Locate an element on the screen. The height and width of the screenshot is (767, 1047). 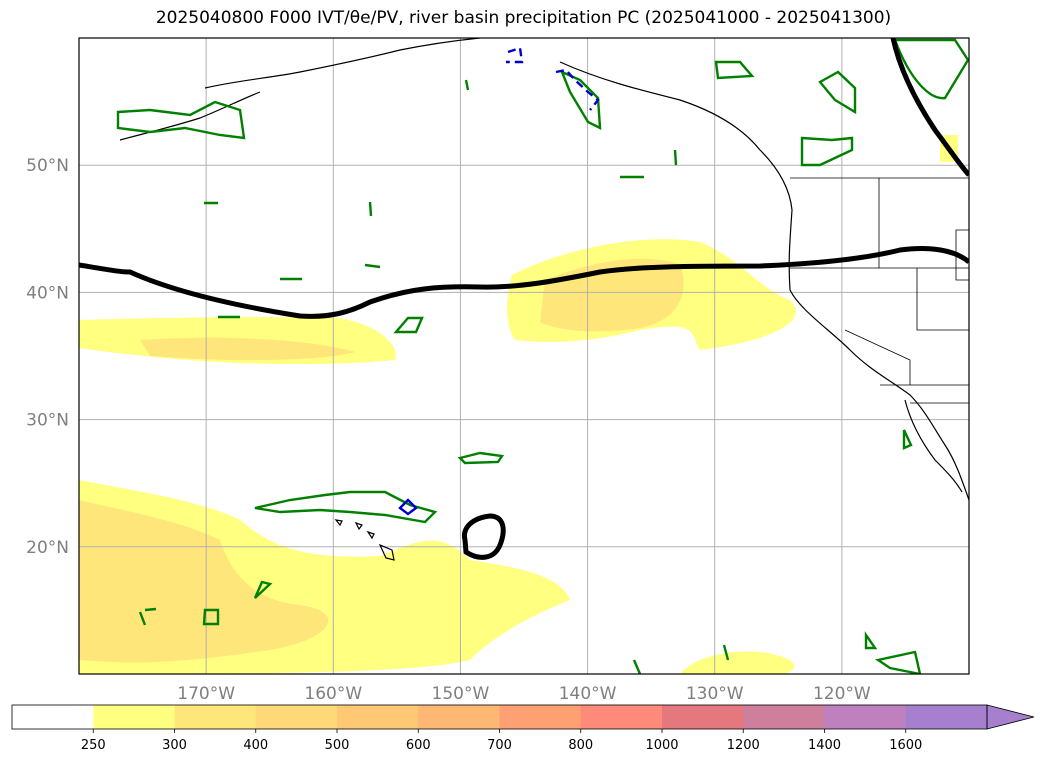
colorbar-tick-label: 1400 is located at coordinates (824, 745).